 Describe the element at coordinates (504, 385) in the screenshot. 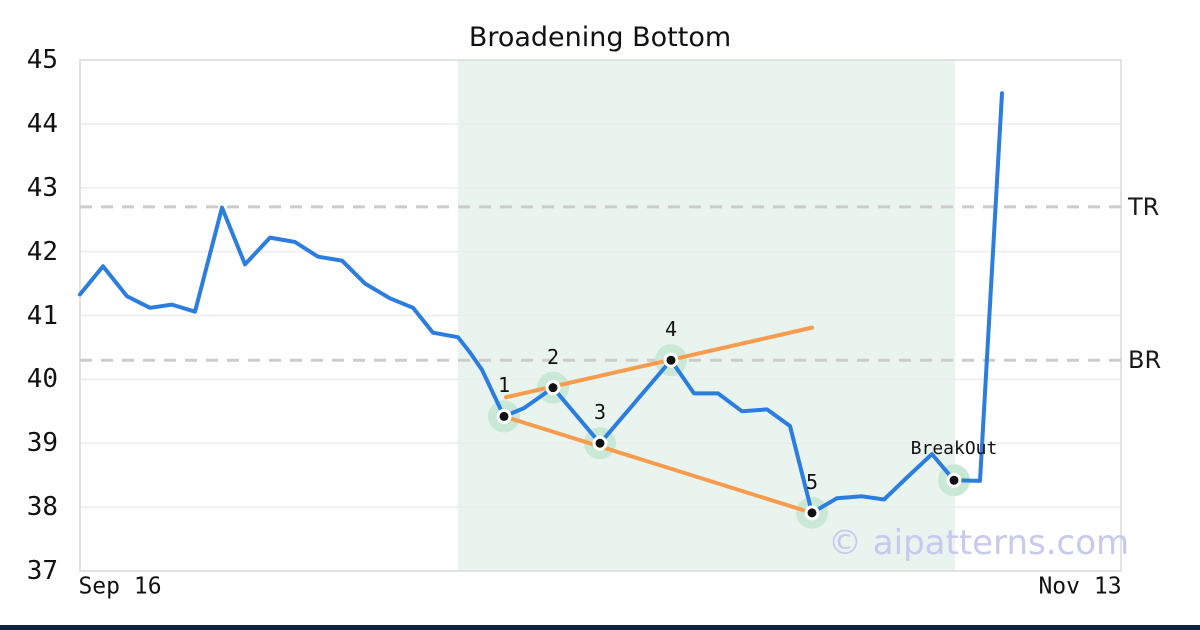

I see `pattern-point-label: 1` at that location.